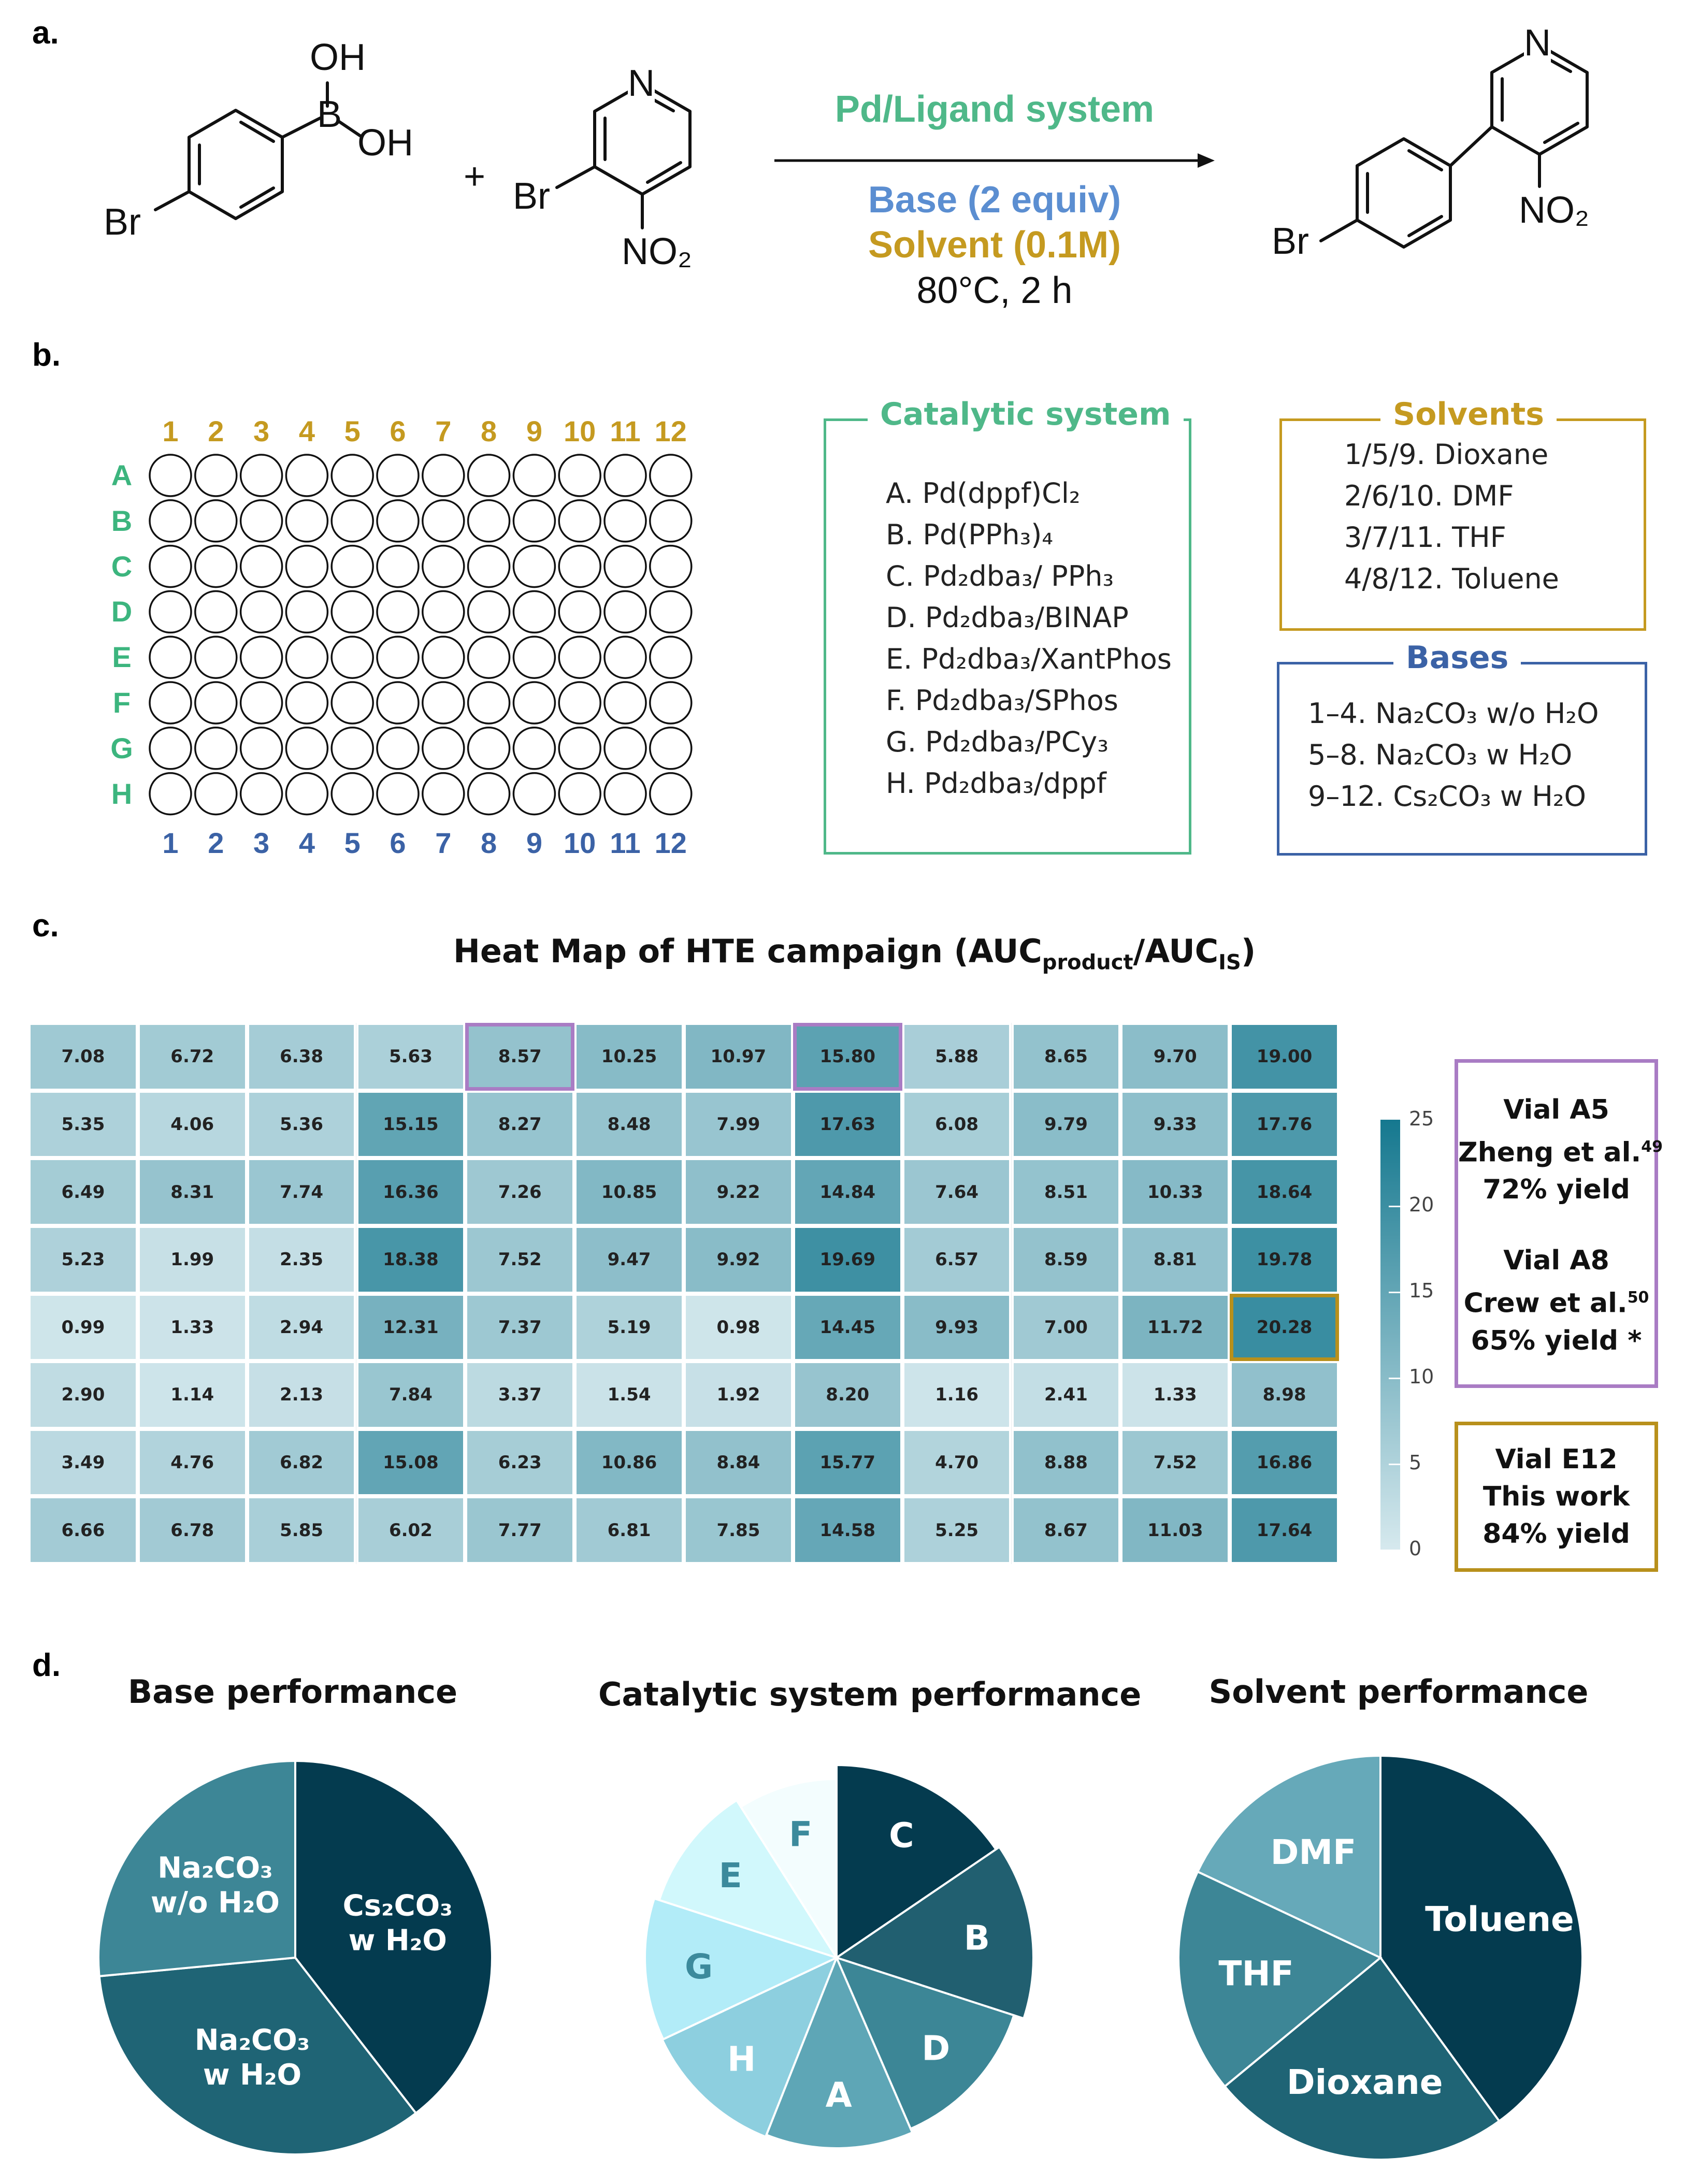 This screenshot has width=1684, height=2184. I want to click on solvent-pie-label-2: THF, so click(1255, 1973).